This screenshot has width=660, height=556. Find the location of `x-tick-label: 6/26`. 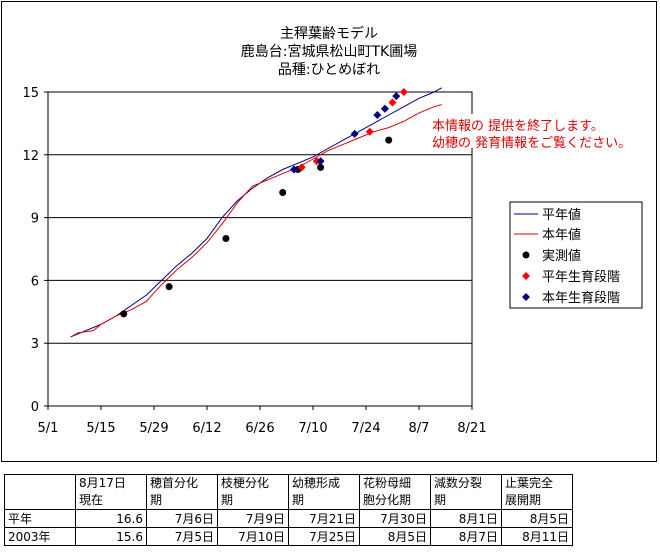

x-tick-label: 6/26 is located at coordinates (259, 428).